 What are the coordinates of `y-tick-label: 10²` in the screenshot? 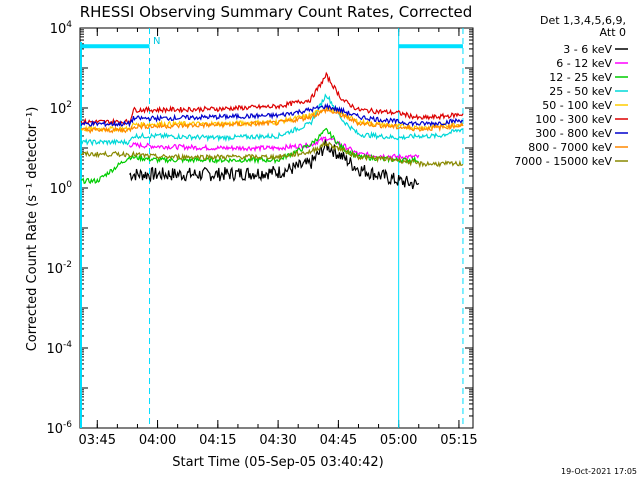 It's located at (61, 108).